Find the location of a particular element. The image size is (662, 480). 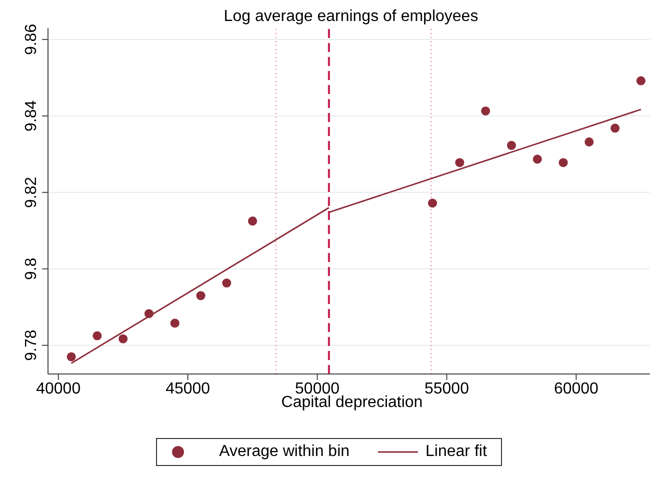

x-tick-label: 45000 is located at coordinates (188, 389).